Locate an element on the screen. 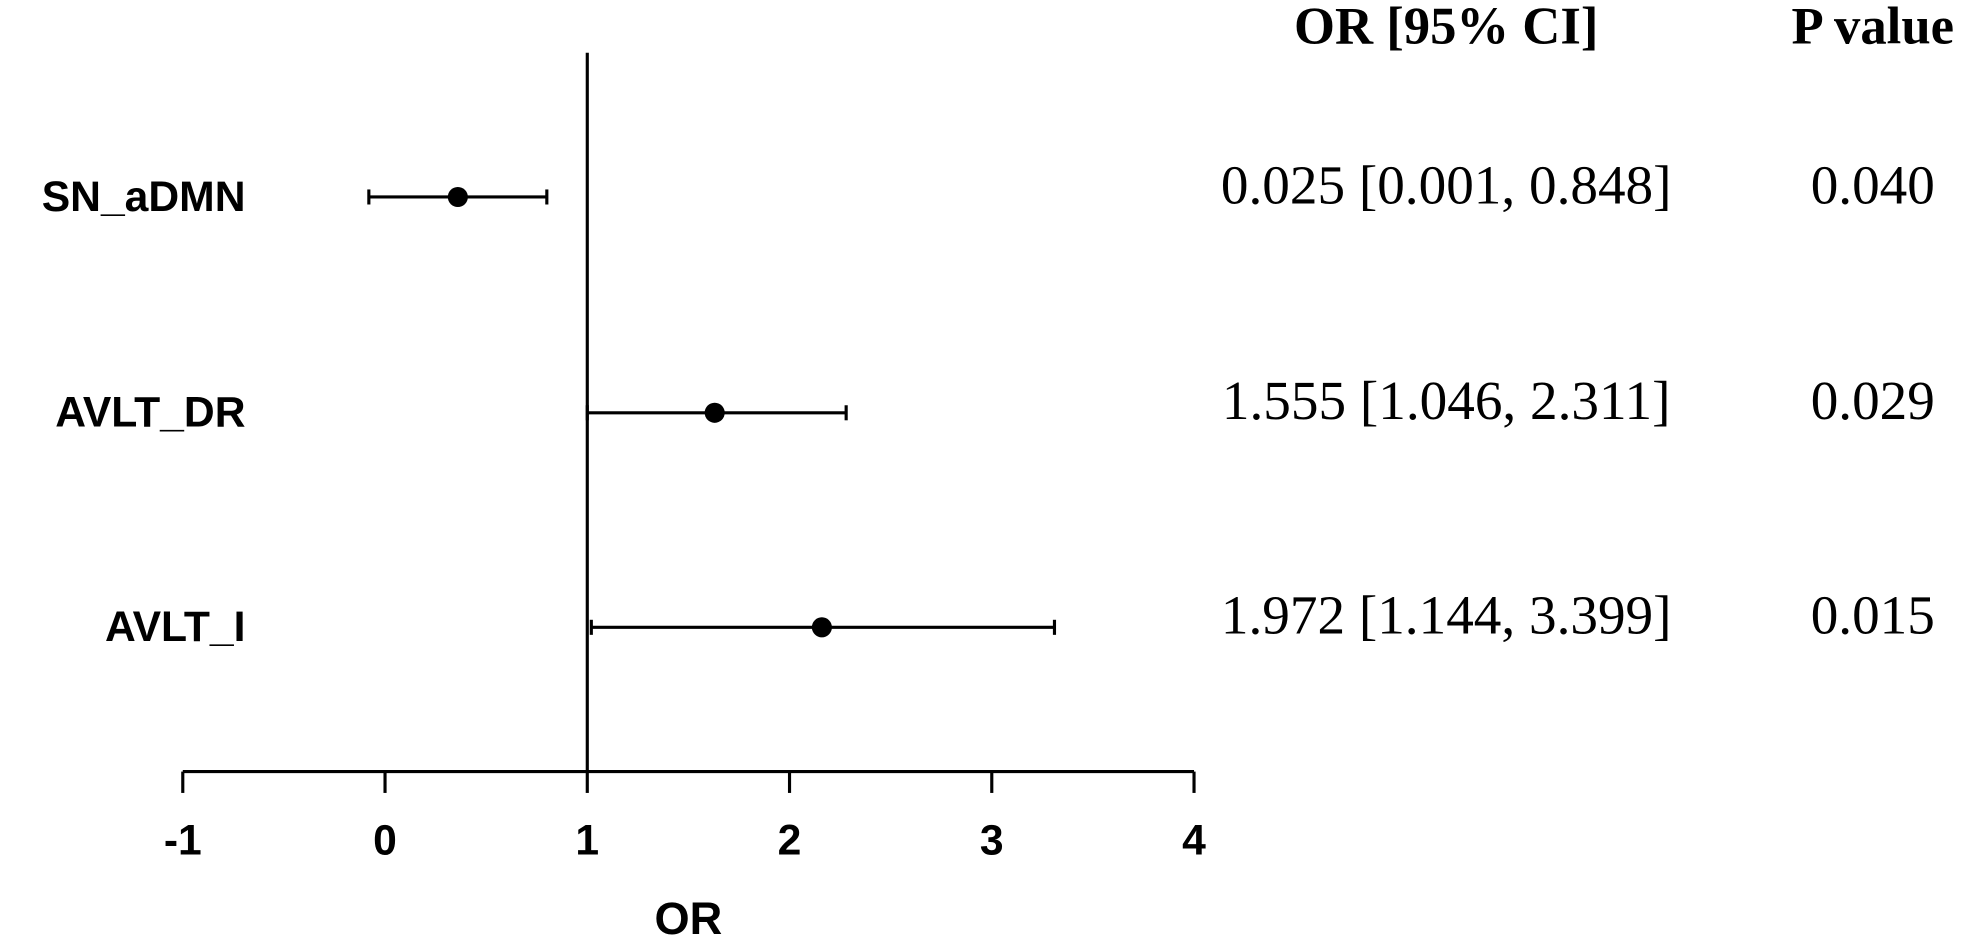  x-tick-label: 1 is located at coordinates (587, 840).